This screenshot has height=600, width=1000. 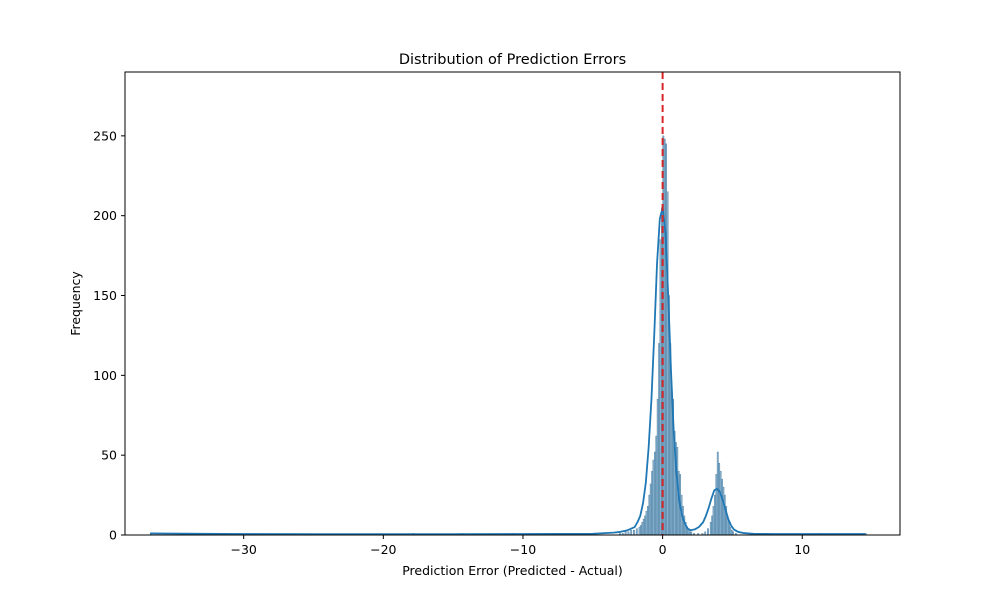 I want to click on y-tick-label: 200, so click(x=105, y=215).